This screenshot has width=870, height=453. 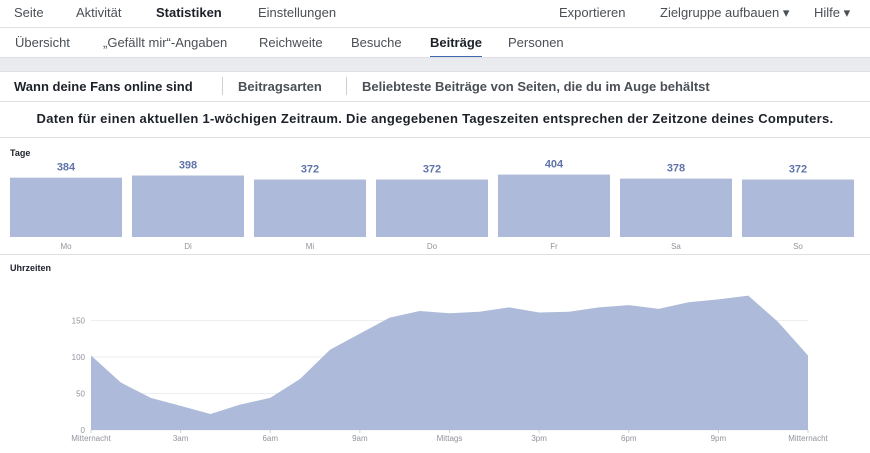 I want to click on value-label: 398, so click(x=188, y=166).